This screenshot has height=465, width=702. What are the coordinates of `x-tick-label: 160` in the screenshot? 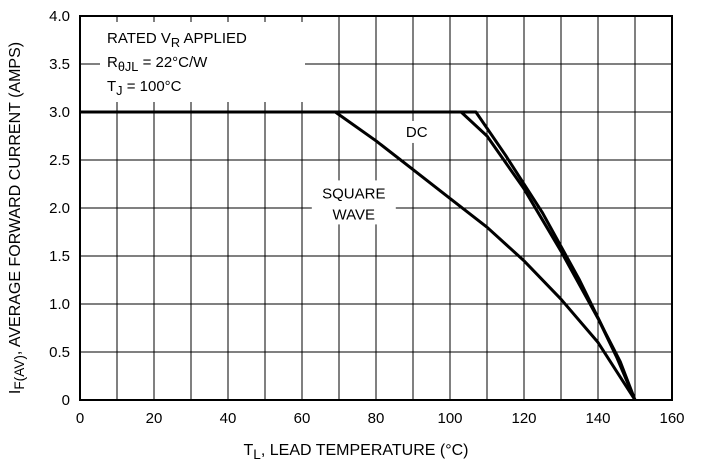 It's located at (671, 418).